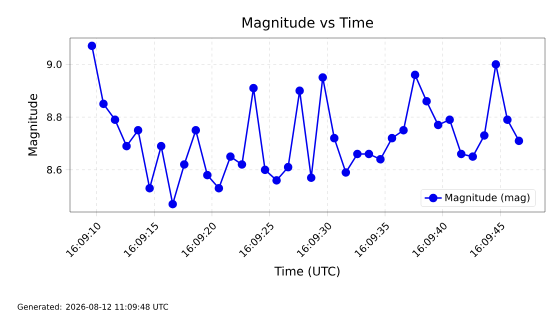 Image resolution: width=560 pixels, height=314 pixels. I want to click on y-tick-label: 9.0, so click(54, 64).